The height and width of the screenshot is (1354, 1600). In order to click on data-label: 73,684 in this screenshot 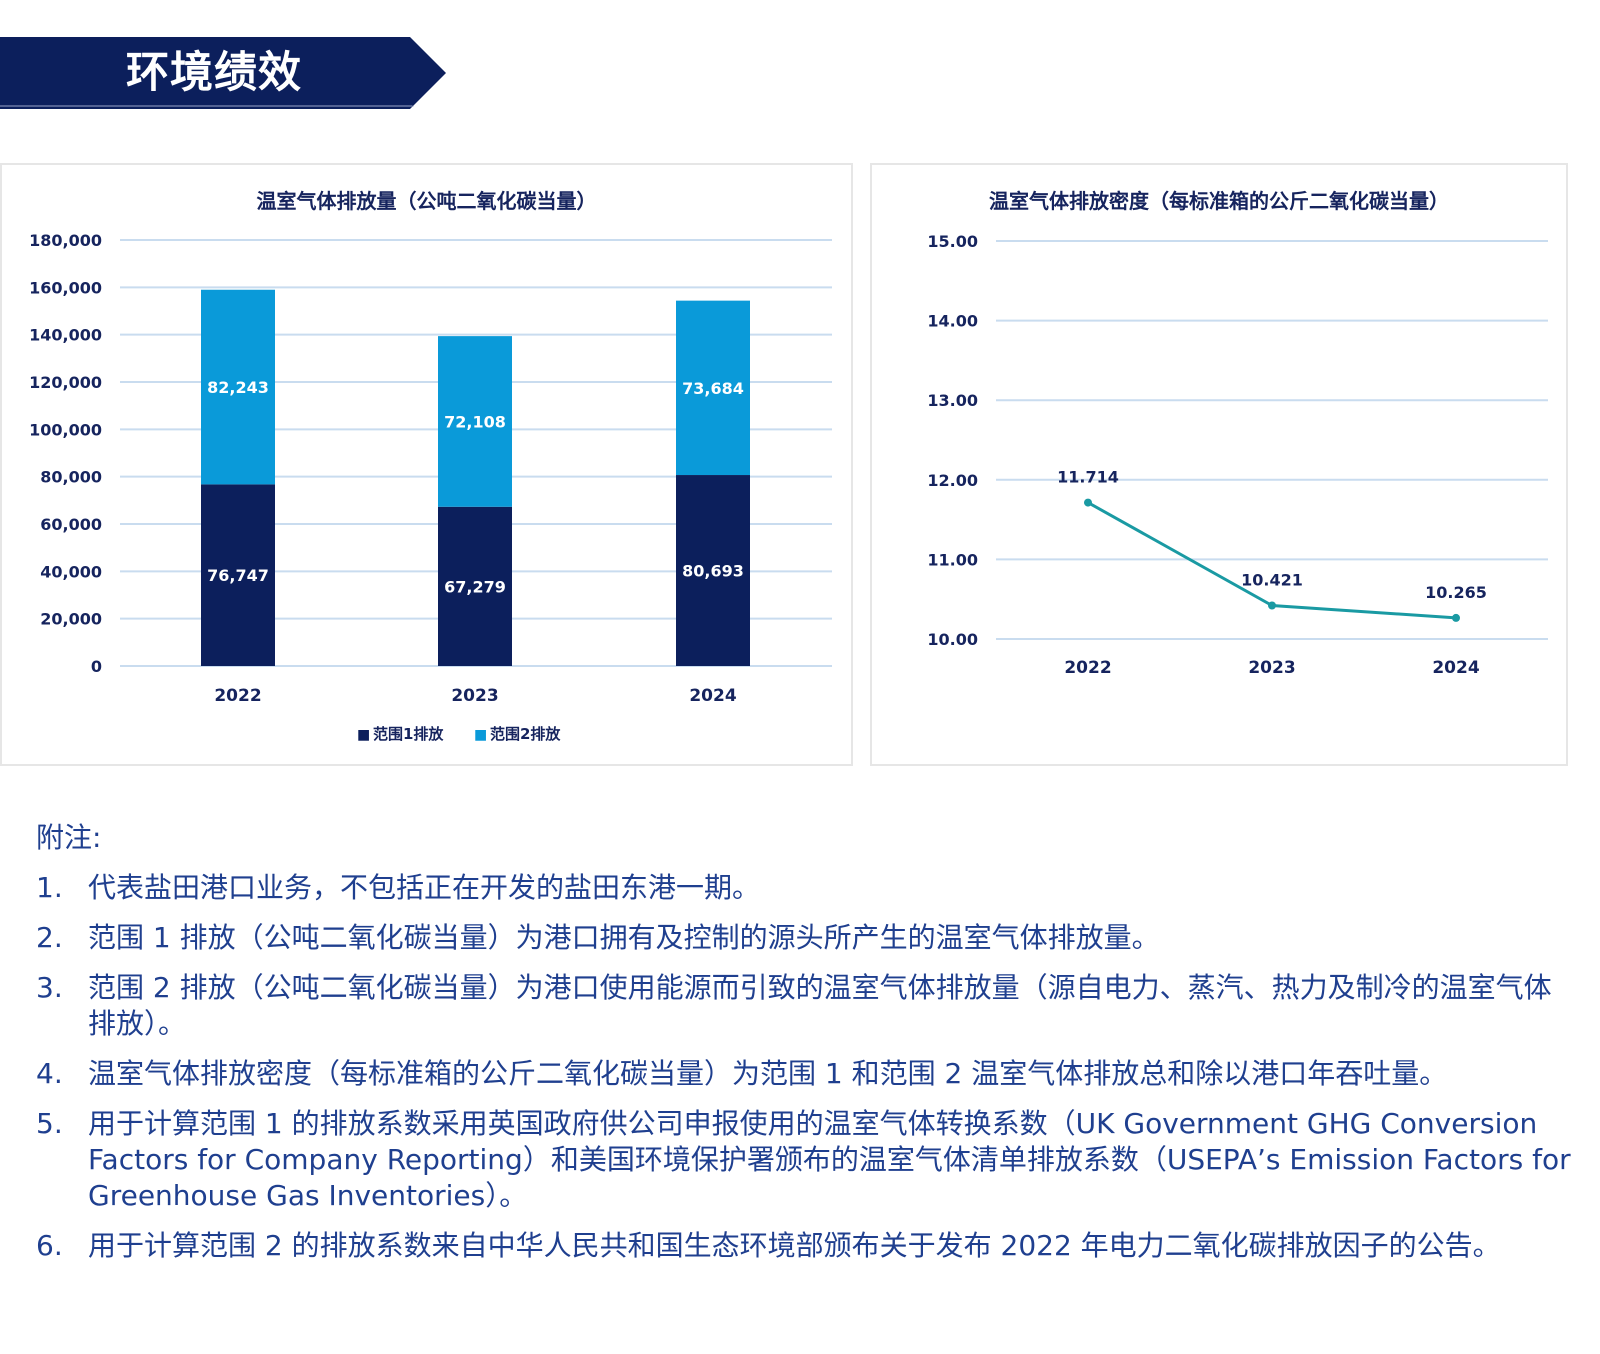, I will do `click(713, 388)`.